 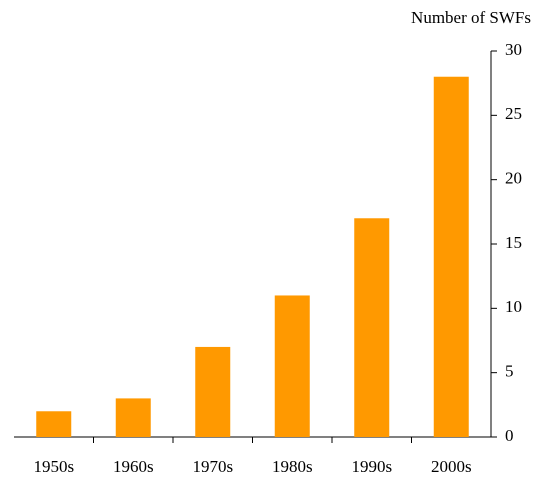 I want to click on y-tick-label: 10, so click(x=513, y=306).